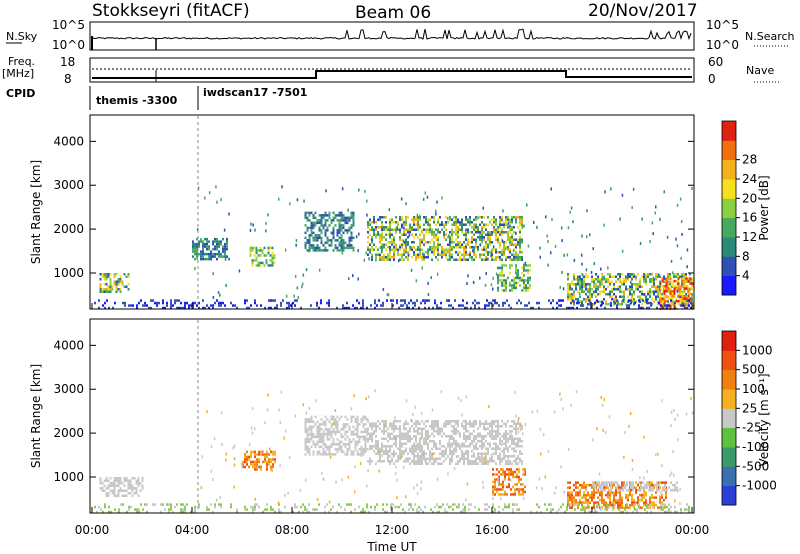 The image size is (800, 554). What do you see at coordinates (68, 345) in the screenshot?
I see `velocity-ytick-label: 4000` at bounding box center [68, 345].